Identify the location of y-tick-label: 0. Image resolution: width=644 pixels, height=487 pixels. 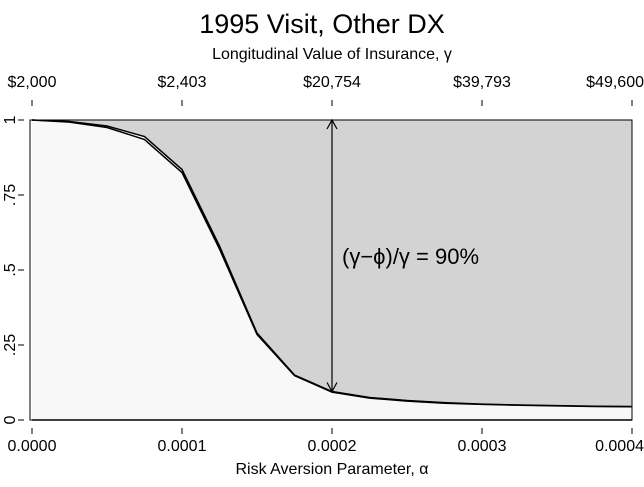
(10, 419).